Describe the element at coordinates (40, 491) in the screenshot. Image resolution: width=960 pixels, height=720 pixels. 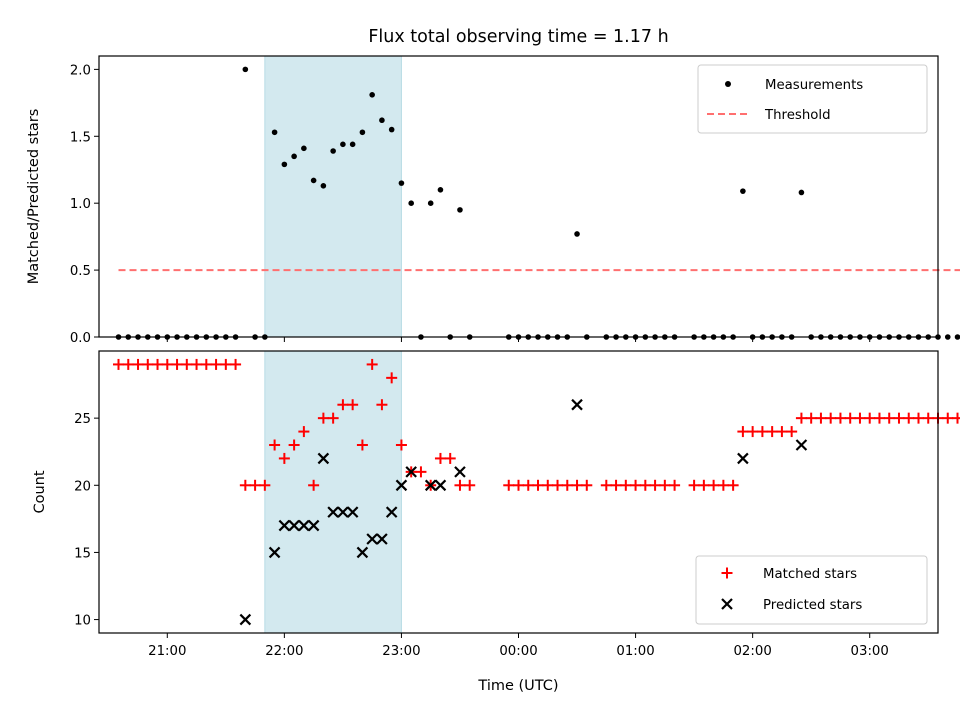
I see `bottom-y-axis-label: Count` at that location.